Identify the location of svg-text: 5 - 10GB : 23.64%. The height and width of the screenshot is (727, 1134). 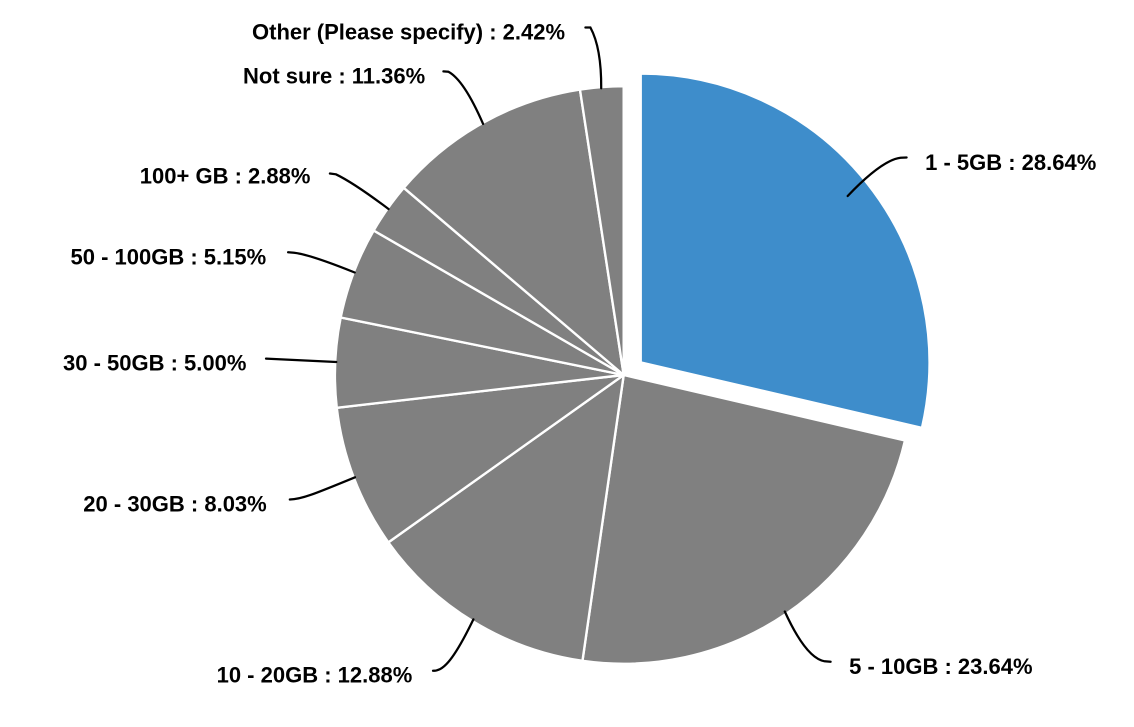
(940, 666).